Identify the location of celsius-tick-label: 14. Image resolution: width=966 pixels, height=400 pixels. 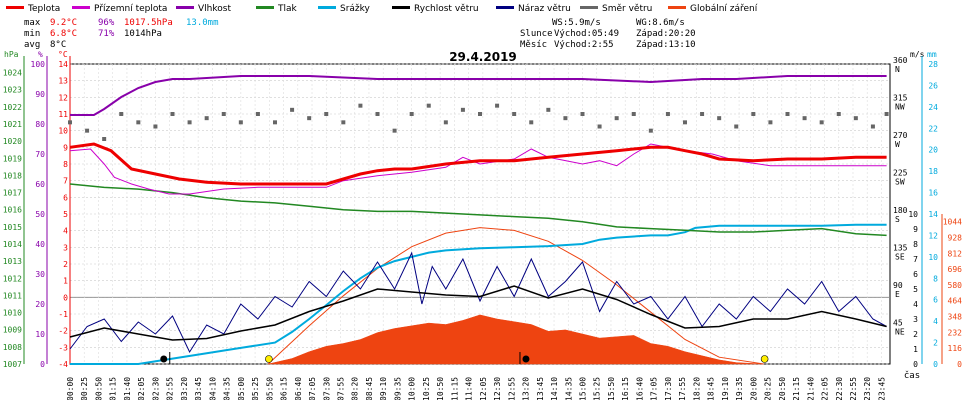
(63, 64).